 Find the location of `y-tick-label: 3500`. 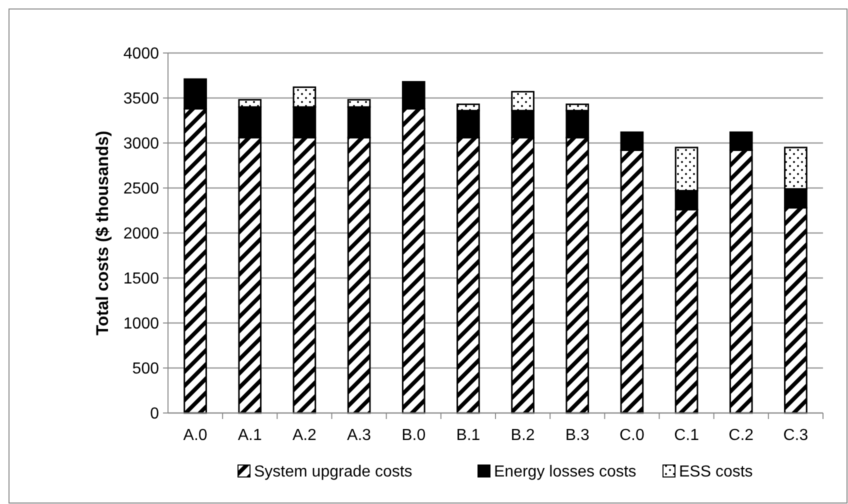

y-tick-label: 3500 is located at coordinates (141, 99).